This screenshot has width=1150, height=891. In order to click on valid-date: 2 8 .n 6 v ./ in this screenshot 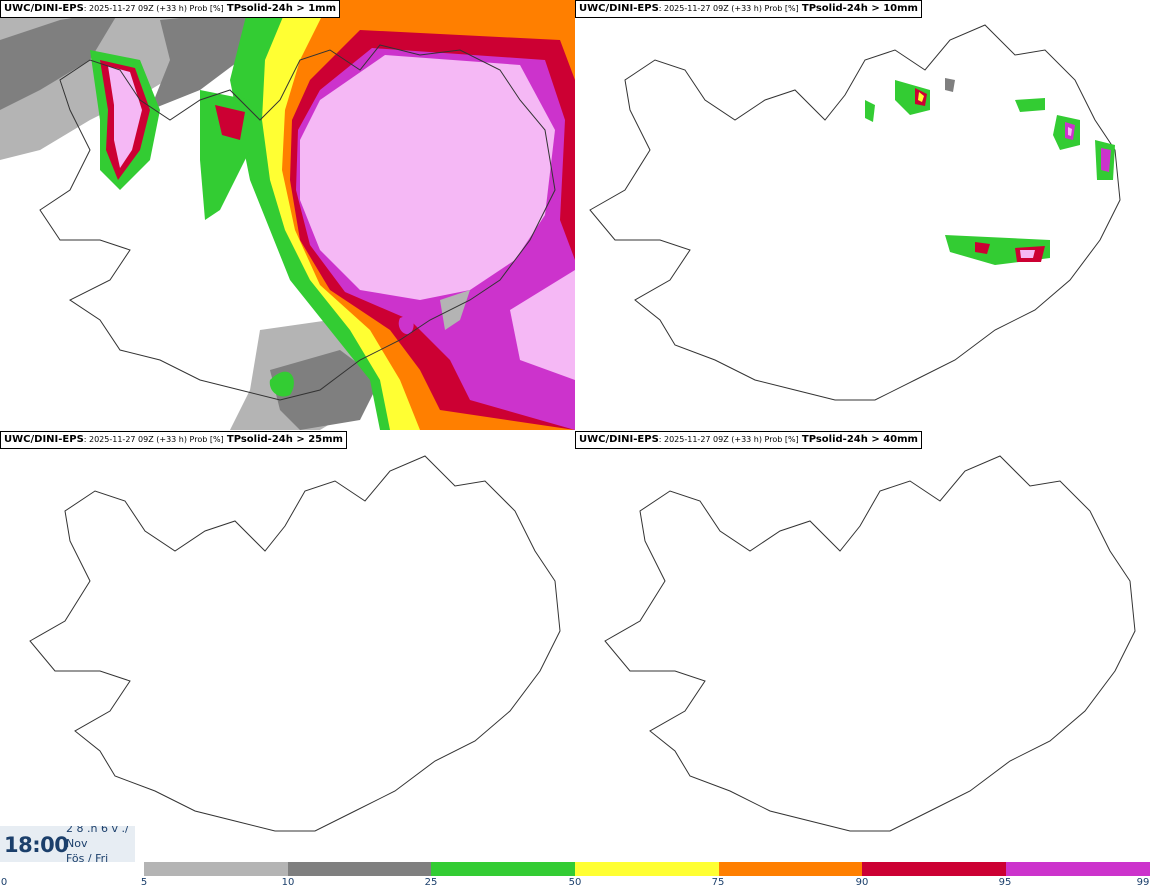, I will do `click(97, 830)`.